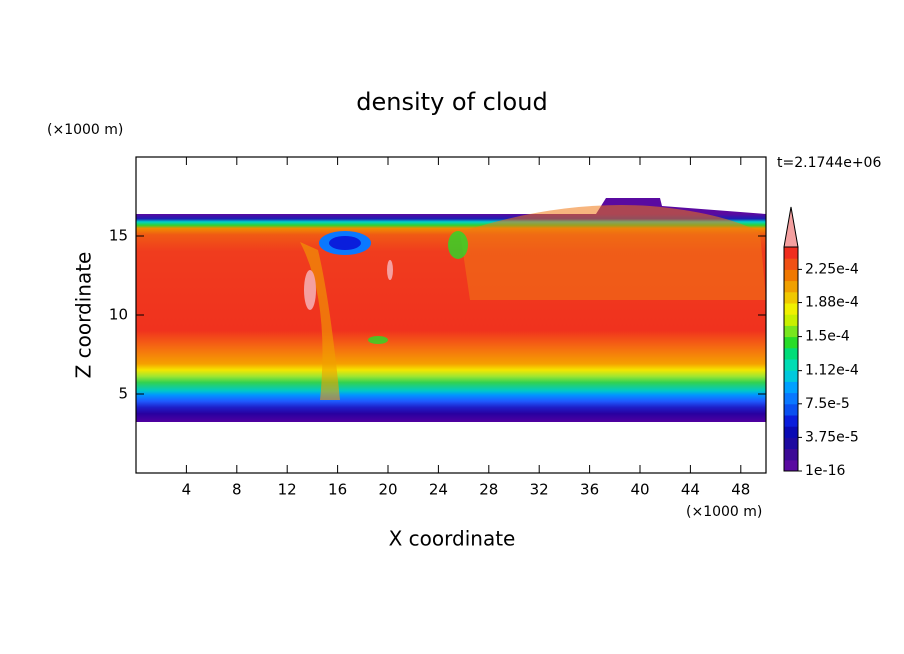 The width and height of the screenshot is (904, 654). I want to click on colorbar-tick-label: 1.12e-4, so click(832, 371).